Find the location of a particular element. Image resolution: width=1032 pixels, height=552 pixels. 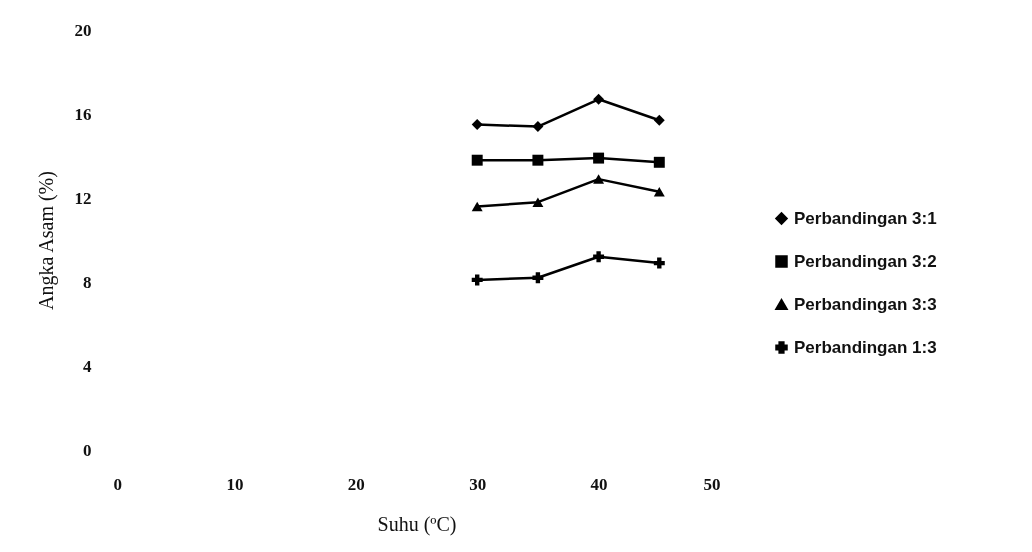

y-axis-title: Angka Asam (%) is located at coordinates (46, 240).